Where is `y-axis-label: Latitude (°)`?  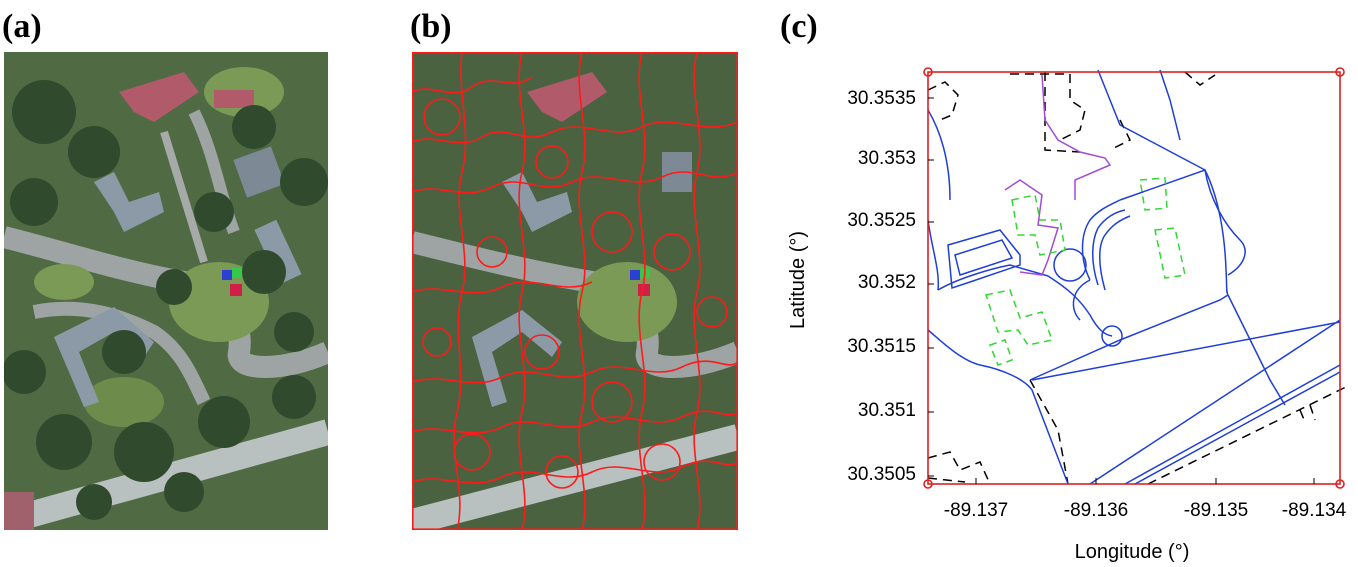
y-axis-label: Latitude (°) is located at coordinates (798, 280).